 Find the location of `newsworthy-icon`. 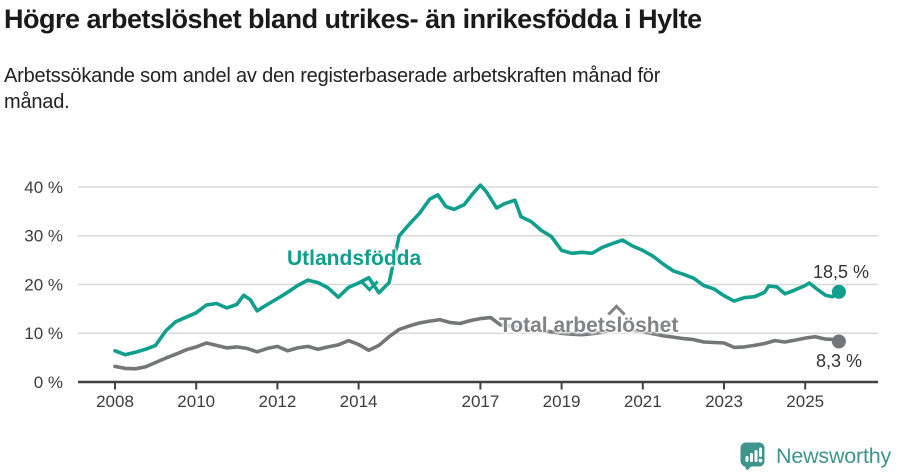

newsworthy-icon is located at coordinates (752, 456).